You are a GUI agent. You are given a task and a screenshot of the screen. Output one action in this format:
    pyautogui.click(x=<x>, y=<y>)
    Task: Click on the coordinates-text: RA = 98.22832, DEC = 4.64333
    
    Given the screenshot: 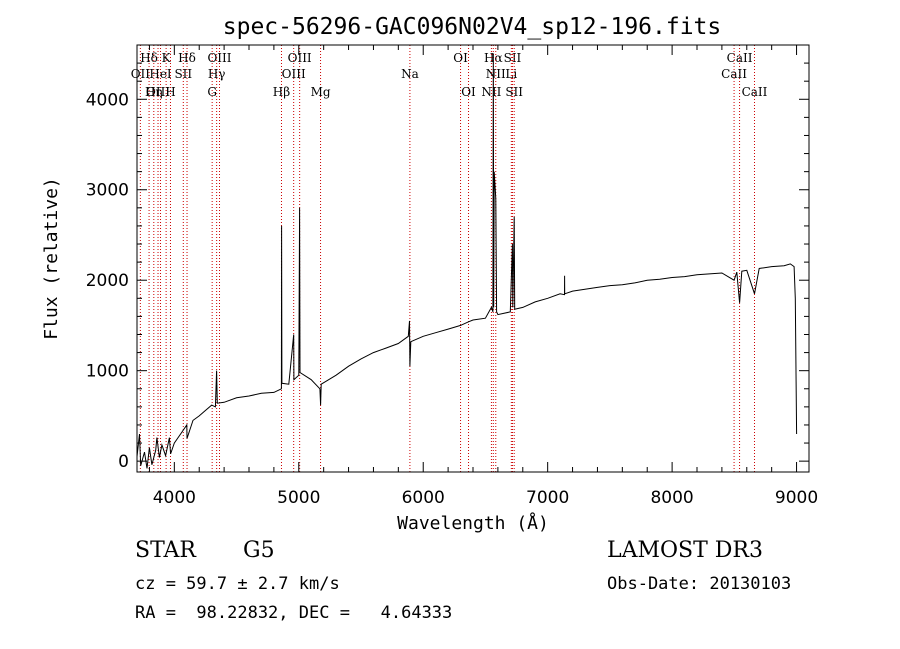 What is the action you would take?
    pyautogui.click(x=294, y=613)
    